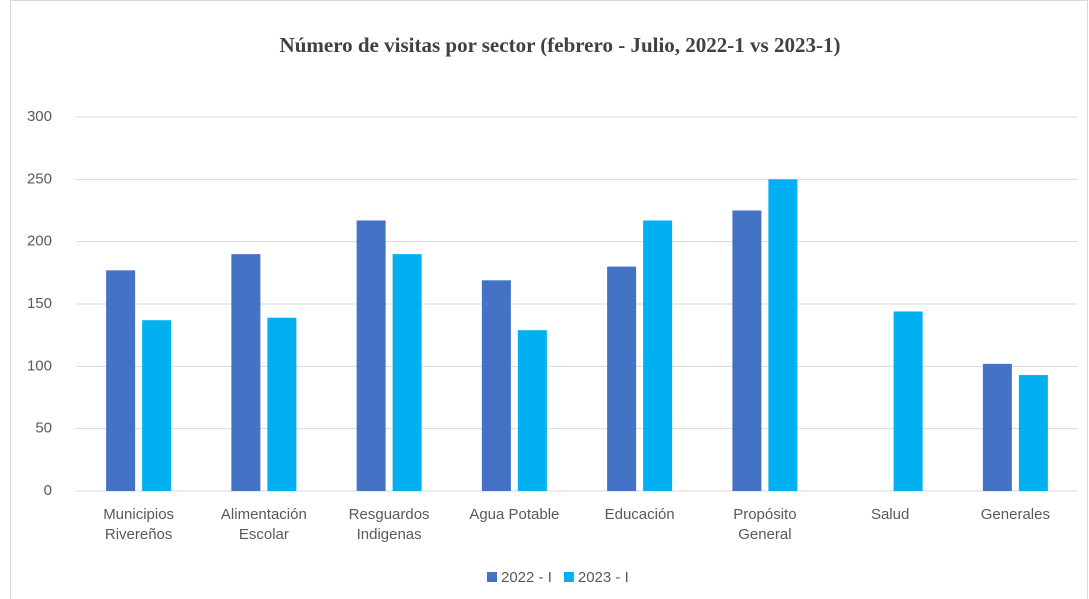 The image size is (1089, 599). Describe the element at coordinates (526, 577) in the screenshot. I see `legend-label: 2022 - I` at that location.